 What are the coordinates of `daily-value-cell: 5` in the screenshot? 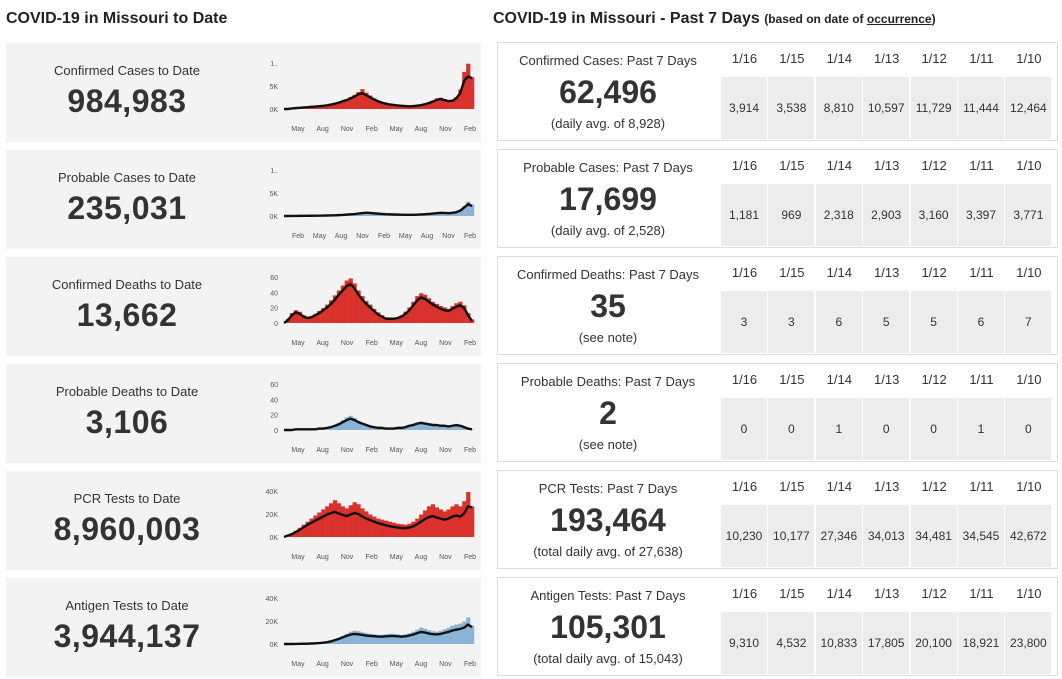 It's located at (886, 322).